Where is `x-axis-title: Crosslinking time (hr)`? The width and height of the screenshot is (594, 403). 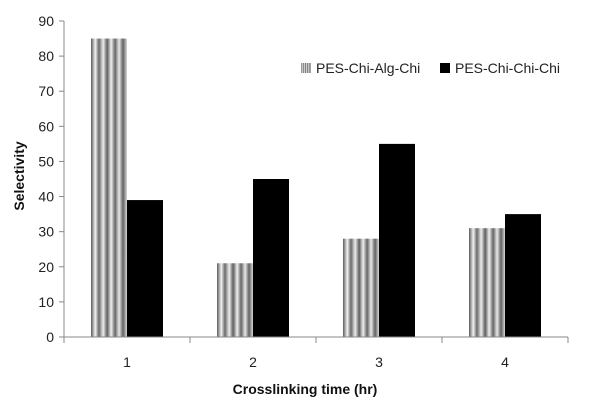 x-axis-title: Crosslinking time (hr) is located at coordinates (305, 389).